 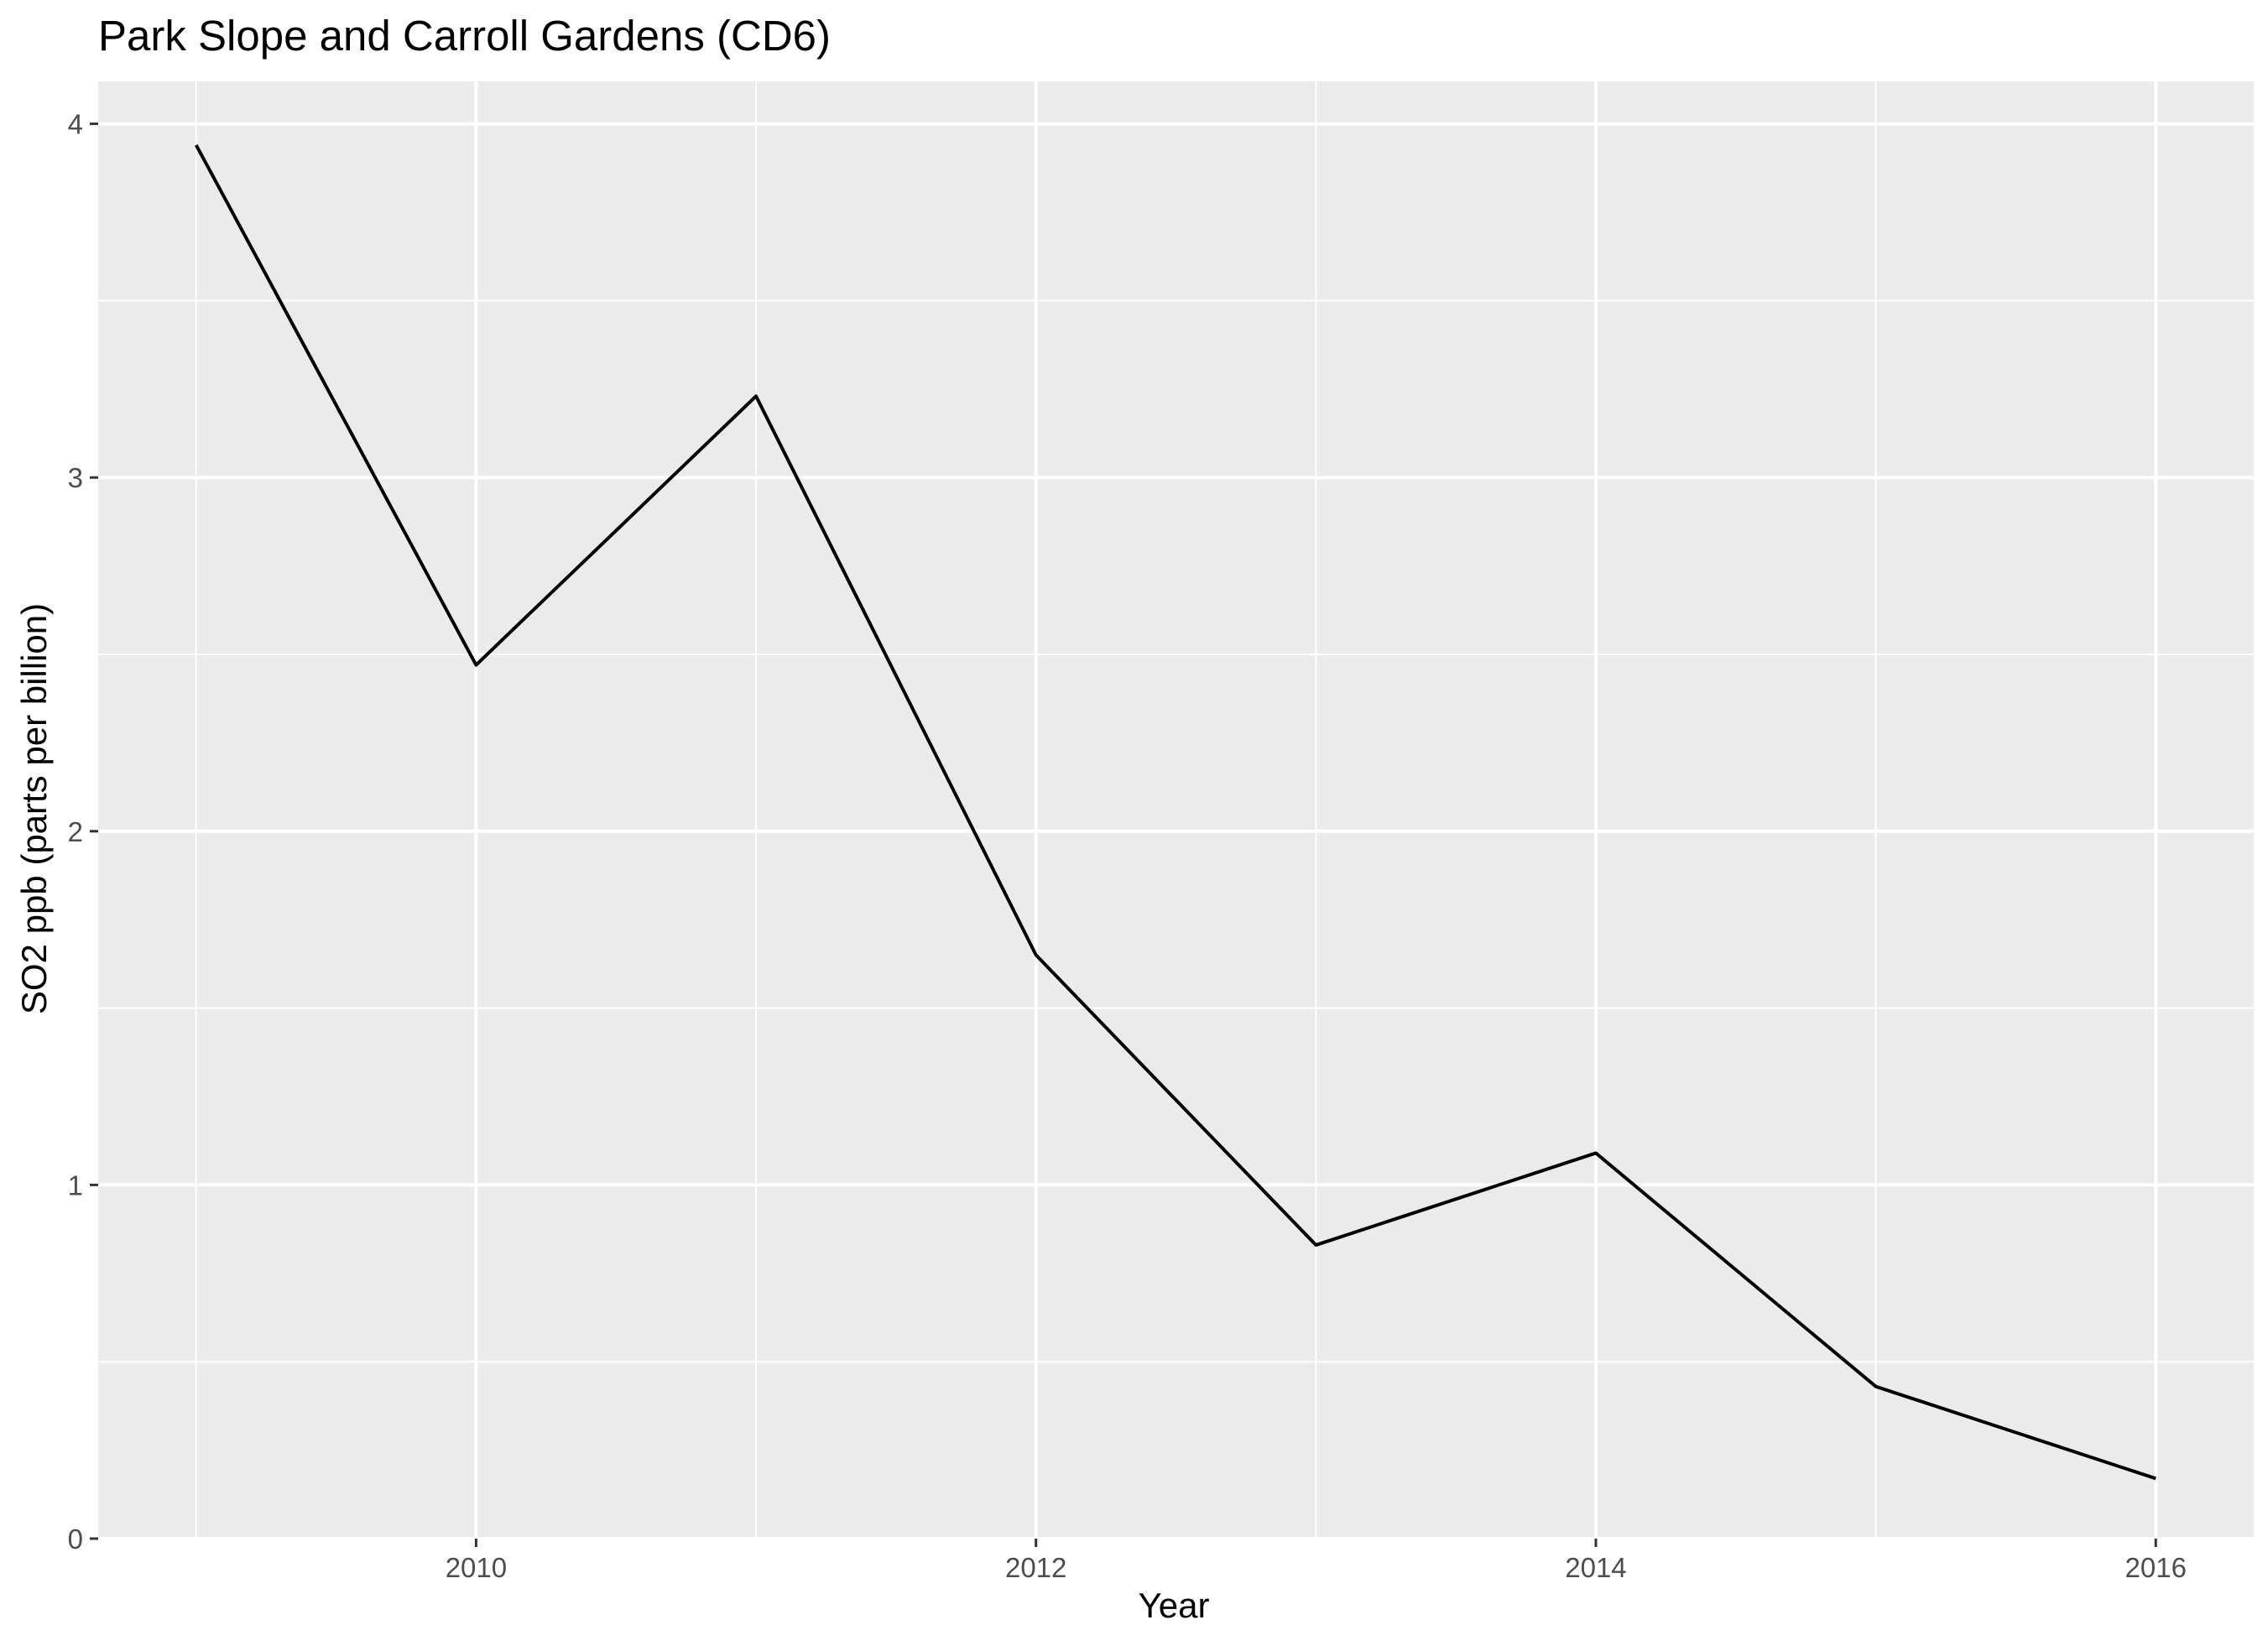 I want to click on x-axis-title: Year, so click(x=1174, y=1606).